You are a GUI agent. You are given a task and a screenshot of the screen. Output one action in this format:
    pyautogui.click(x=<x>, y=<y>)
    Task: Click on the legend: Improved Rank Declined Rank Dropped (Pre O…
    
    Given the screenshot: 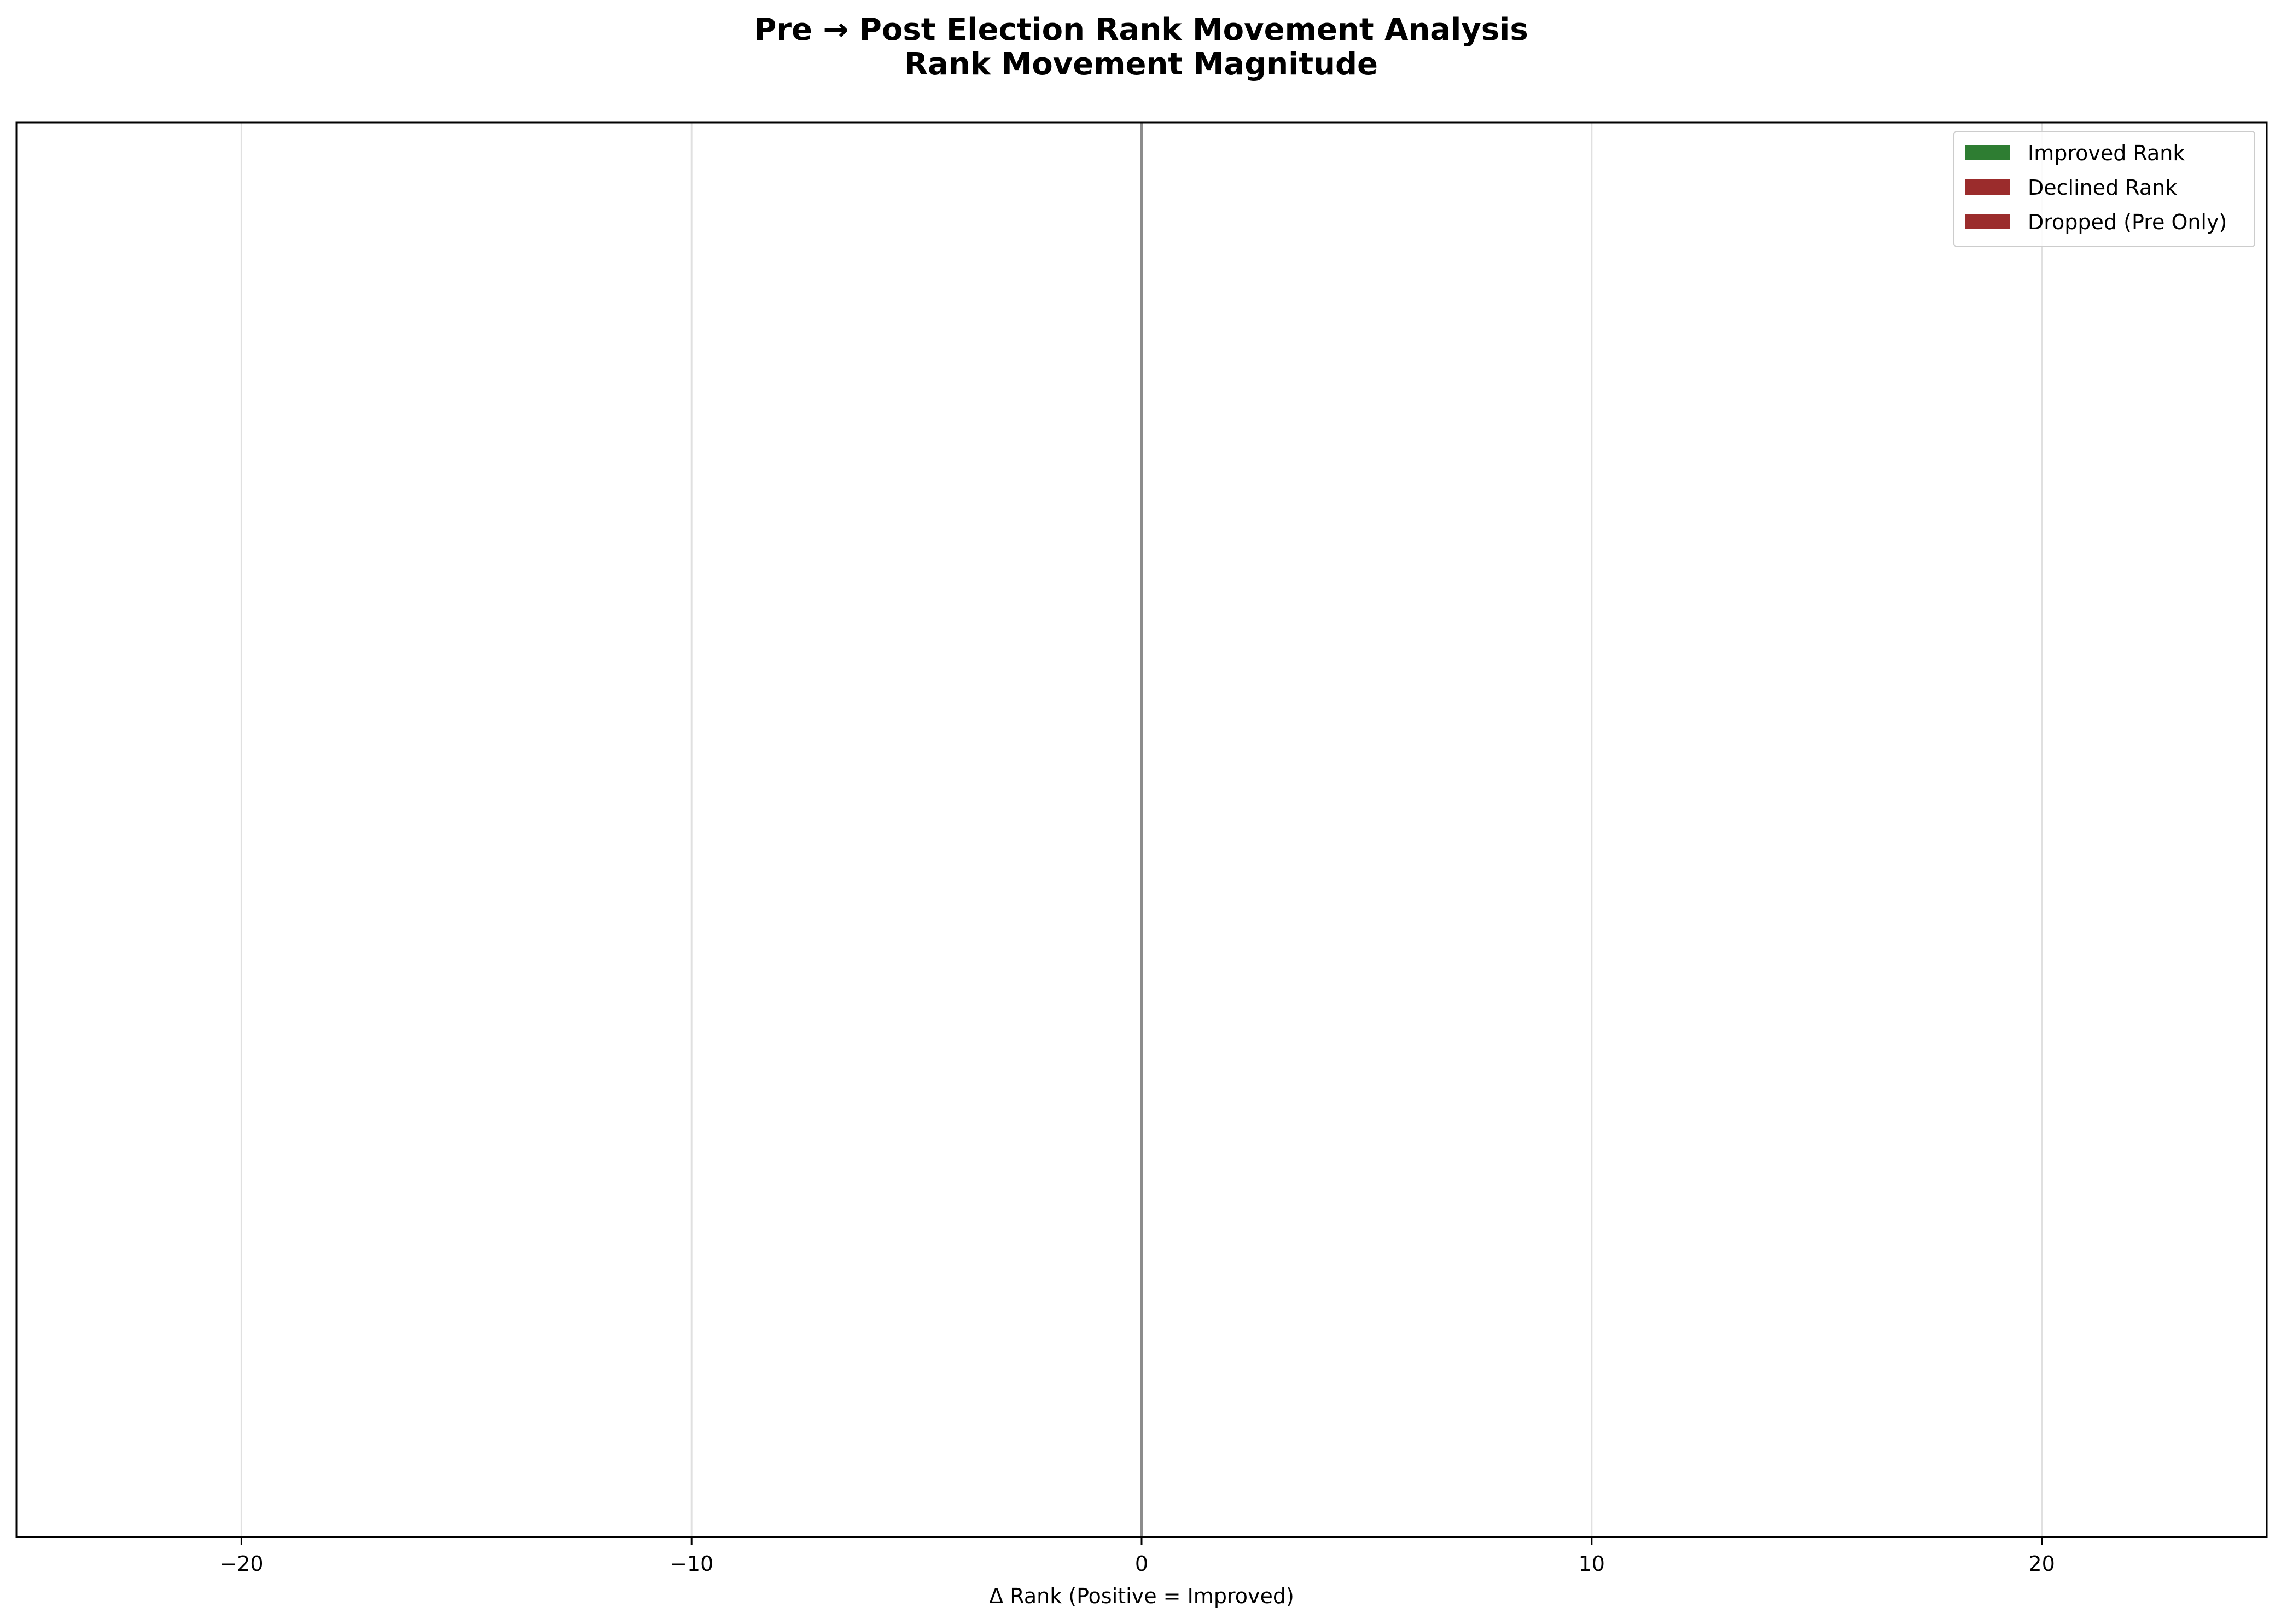 What is the action you would take?
    pyautogui.click(x=2104, y=189)
    